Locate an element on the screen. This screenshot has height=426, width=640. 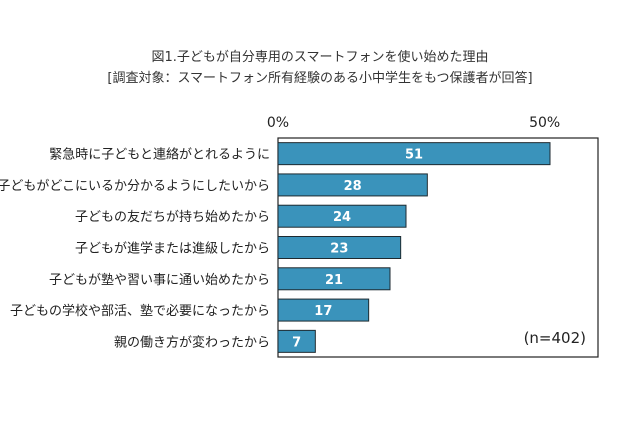
x-tick-label: 50% is located at coordinates (544, 123).